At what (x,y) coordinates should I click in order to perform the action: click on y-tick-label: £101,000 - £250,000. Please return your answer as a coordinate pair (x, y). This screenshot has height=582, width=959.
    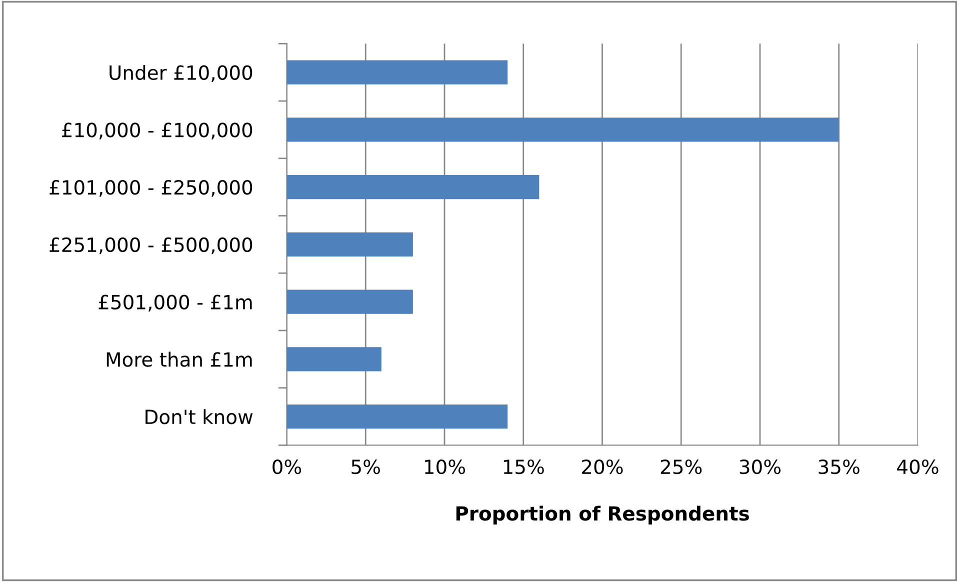
    Looking at the image, I should click on (151, 188).